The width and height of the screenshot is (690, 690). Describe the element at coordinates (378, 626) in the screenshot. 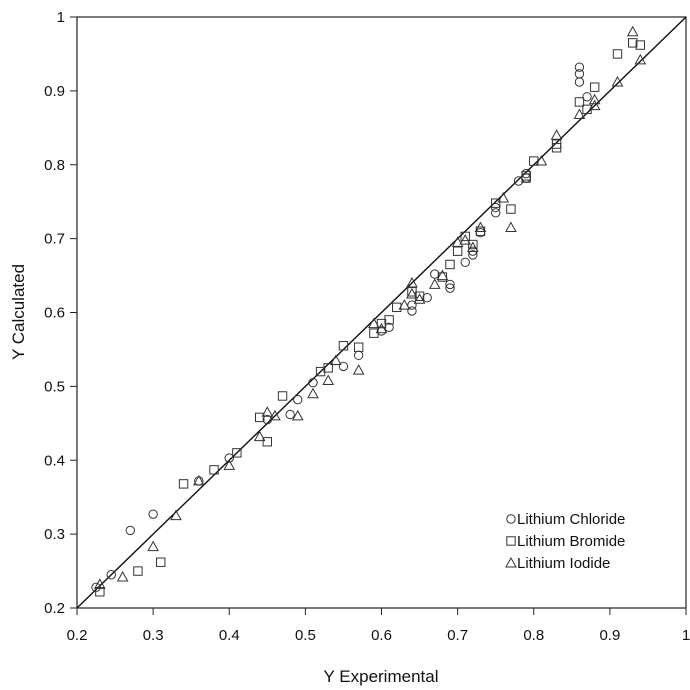

I see `x-axis: 0.2 0.3 0.4 0.5 0.6 0.7 0.8 0.9 1` at that location.